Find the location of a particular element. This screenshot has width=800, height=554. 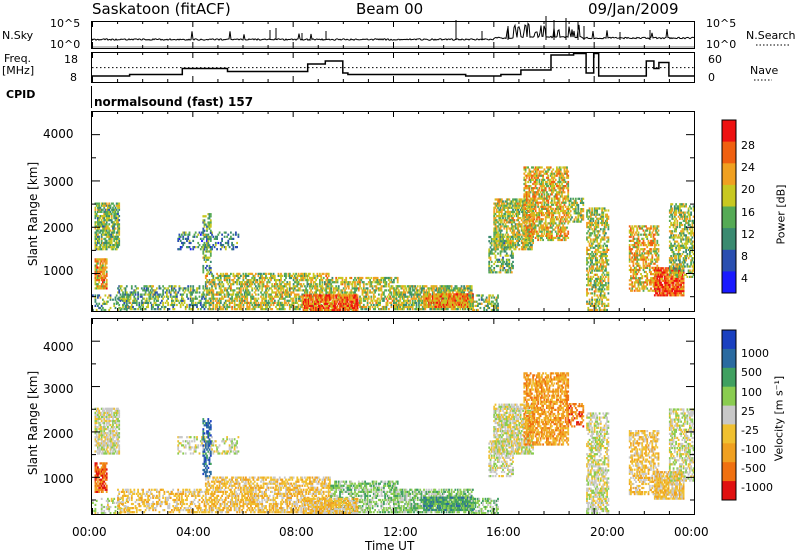

nsearch-tick-bottom: 10^0 is located at coordinates (721, 44).